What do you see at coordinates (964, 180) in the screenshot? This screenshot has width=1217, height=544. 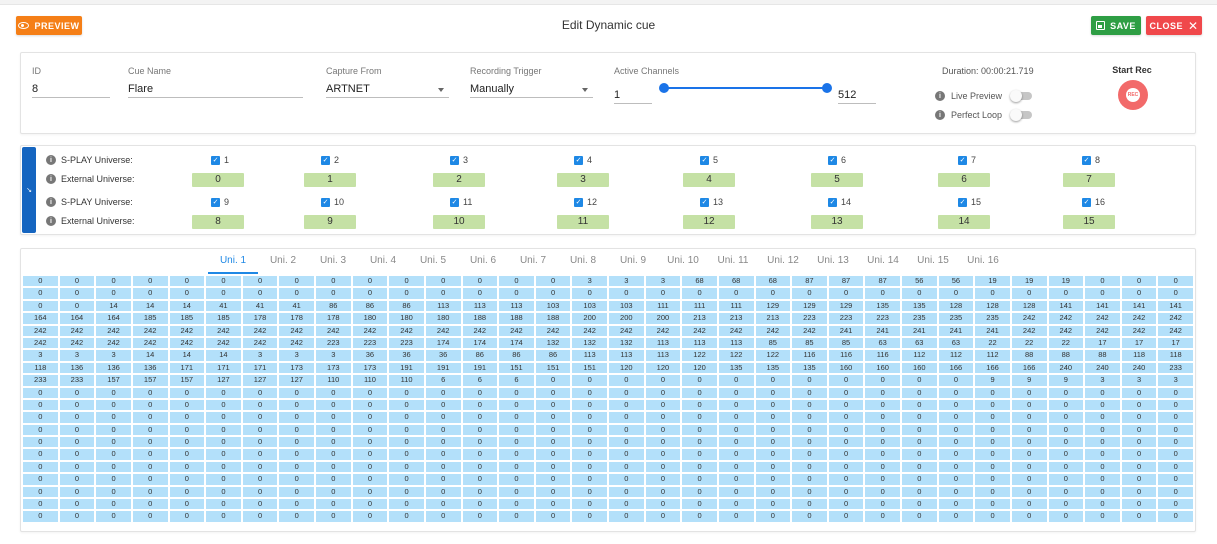 I see `external-universe-input: 6` at bounding box center [964, 180].